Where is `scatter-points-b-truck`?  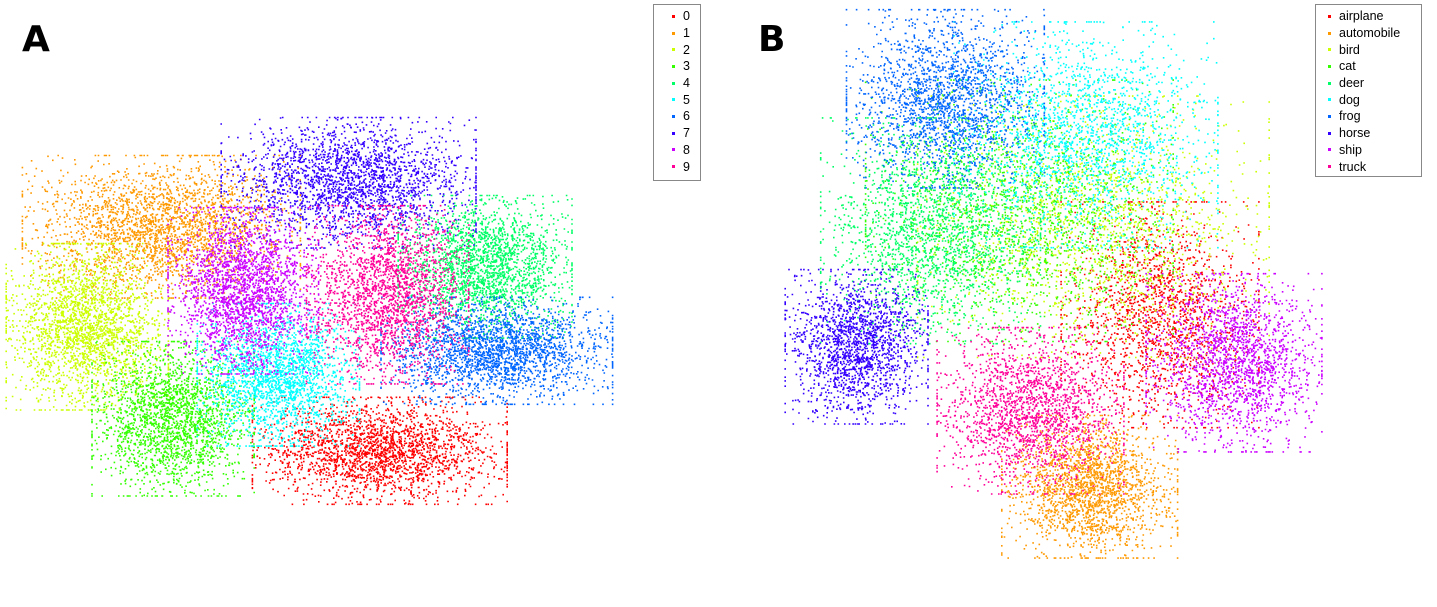
scatter-points-b-truck is located at coordinates (1030, 410).